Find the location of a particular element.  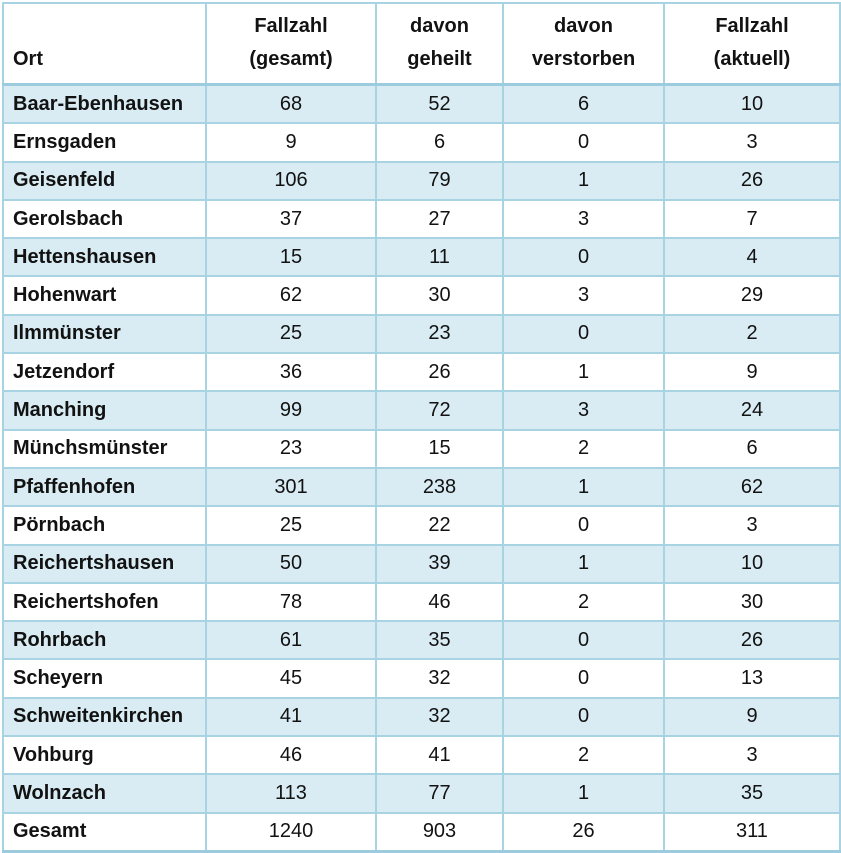

table-row: Jetzendorf 36 26 1 9 is located at coordinates (421, 372).